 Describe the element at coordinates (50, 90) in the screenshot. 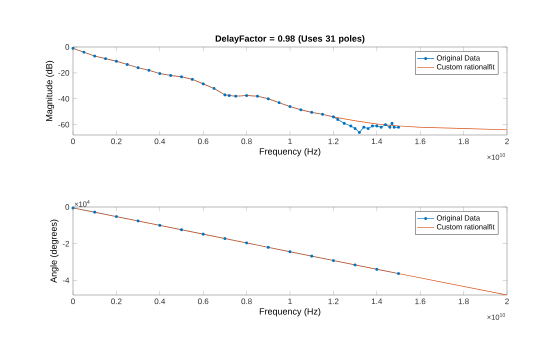

I see `y-axis-title: Magnitude (dB)` at that location.